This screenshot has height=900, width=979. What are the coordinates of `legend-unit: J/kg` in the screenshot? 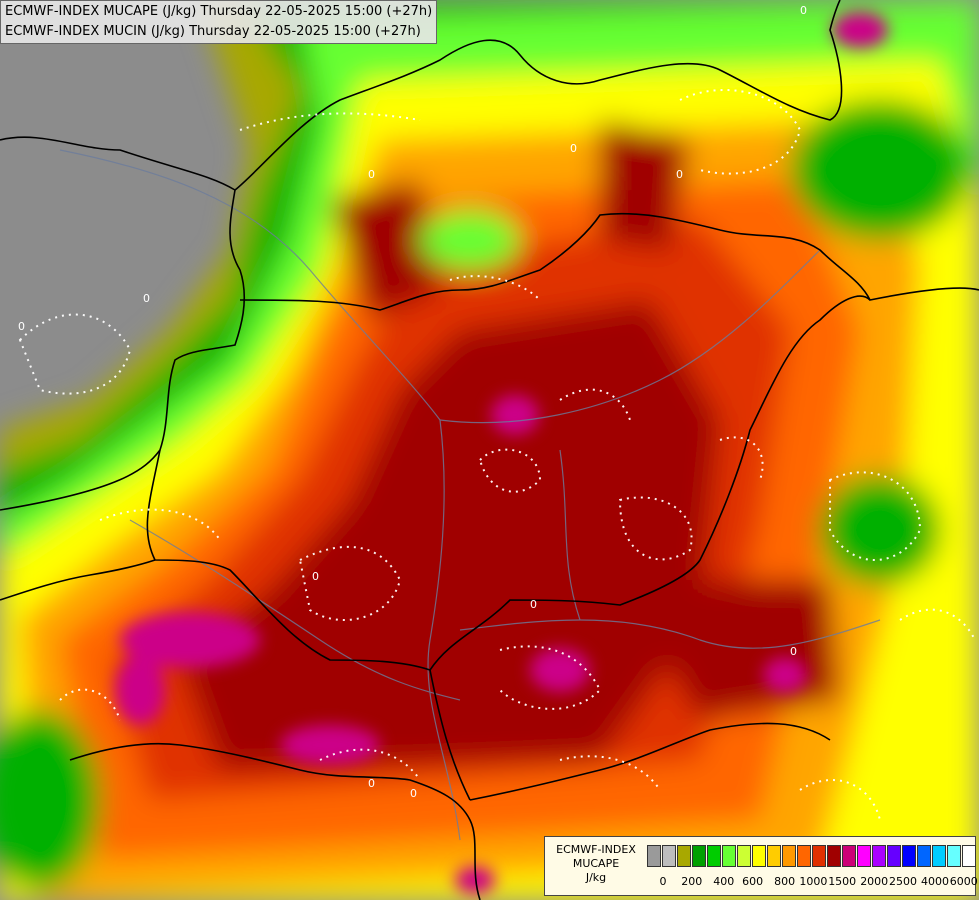 It's located at (596, 877).